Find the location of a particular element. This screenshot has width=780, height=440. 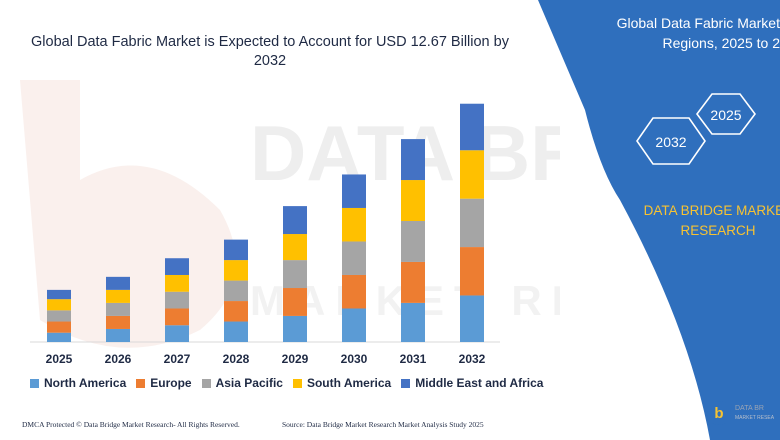

x-tick-label: 2026 is located at coordinates (118, 359).